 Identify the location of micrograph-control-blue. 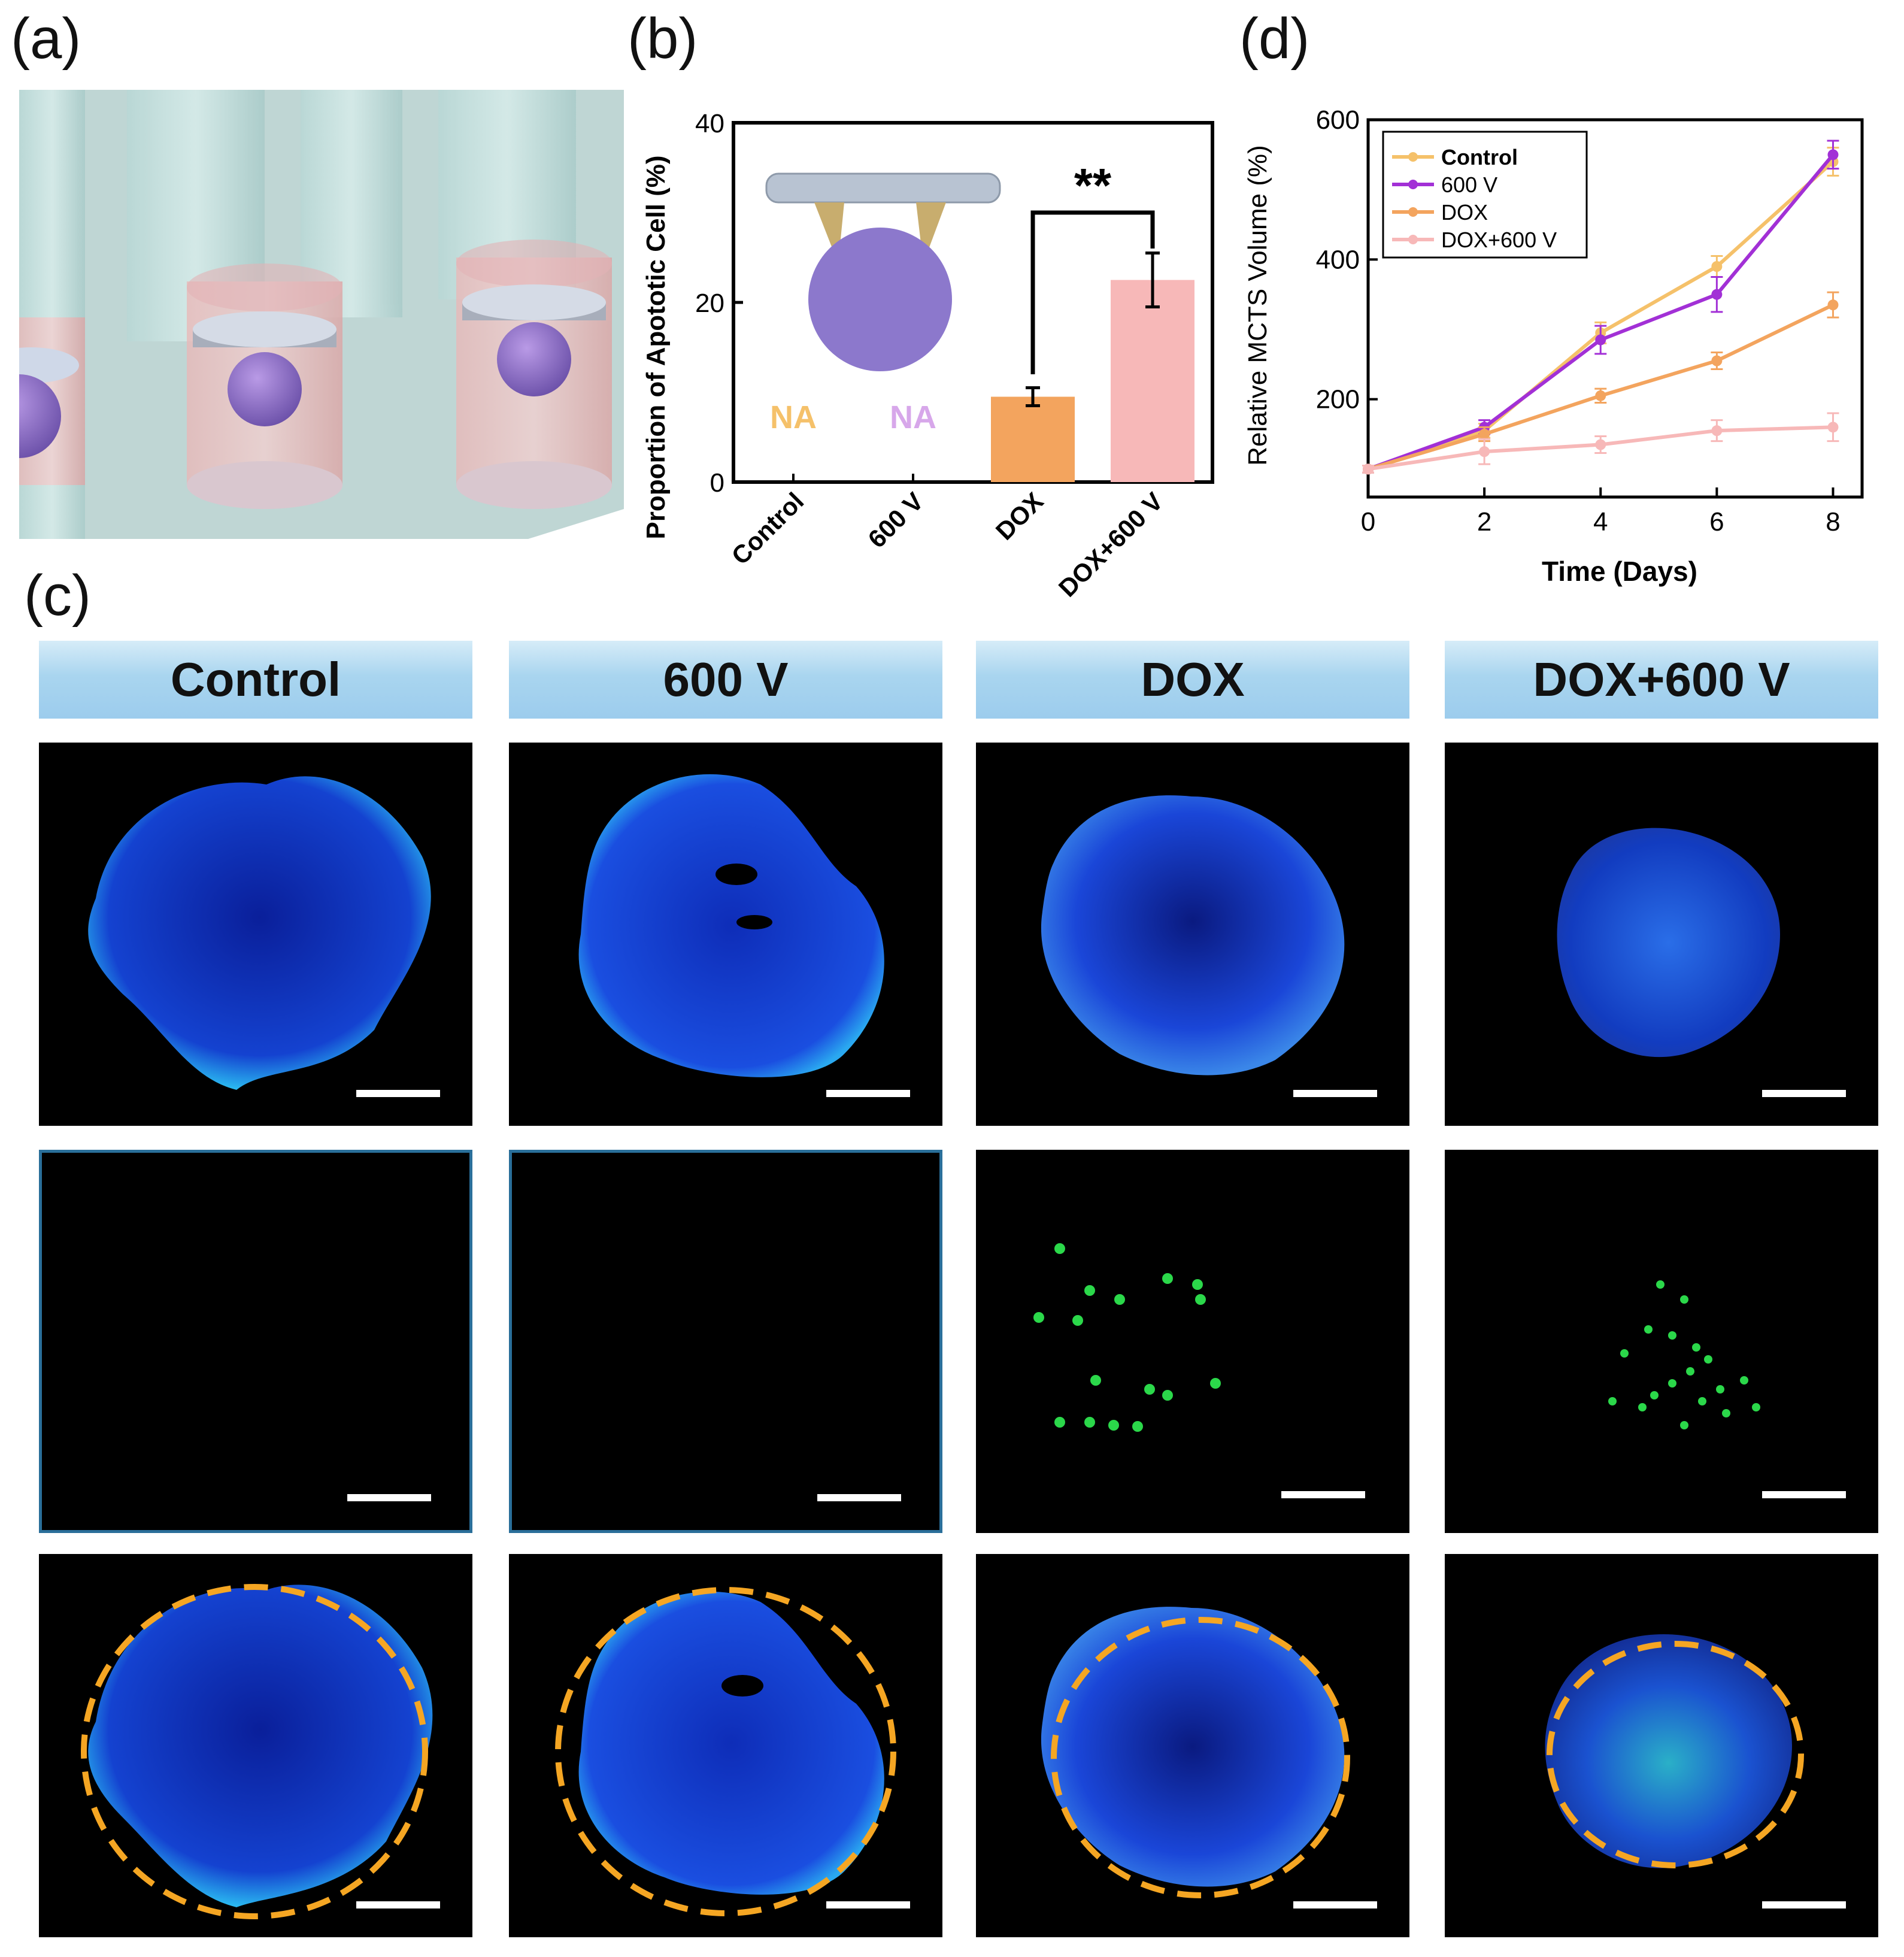
(255, 934).